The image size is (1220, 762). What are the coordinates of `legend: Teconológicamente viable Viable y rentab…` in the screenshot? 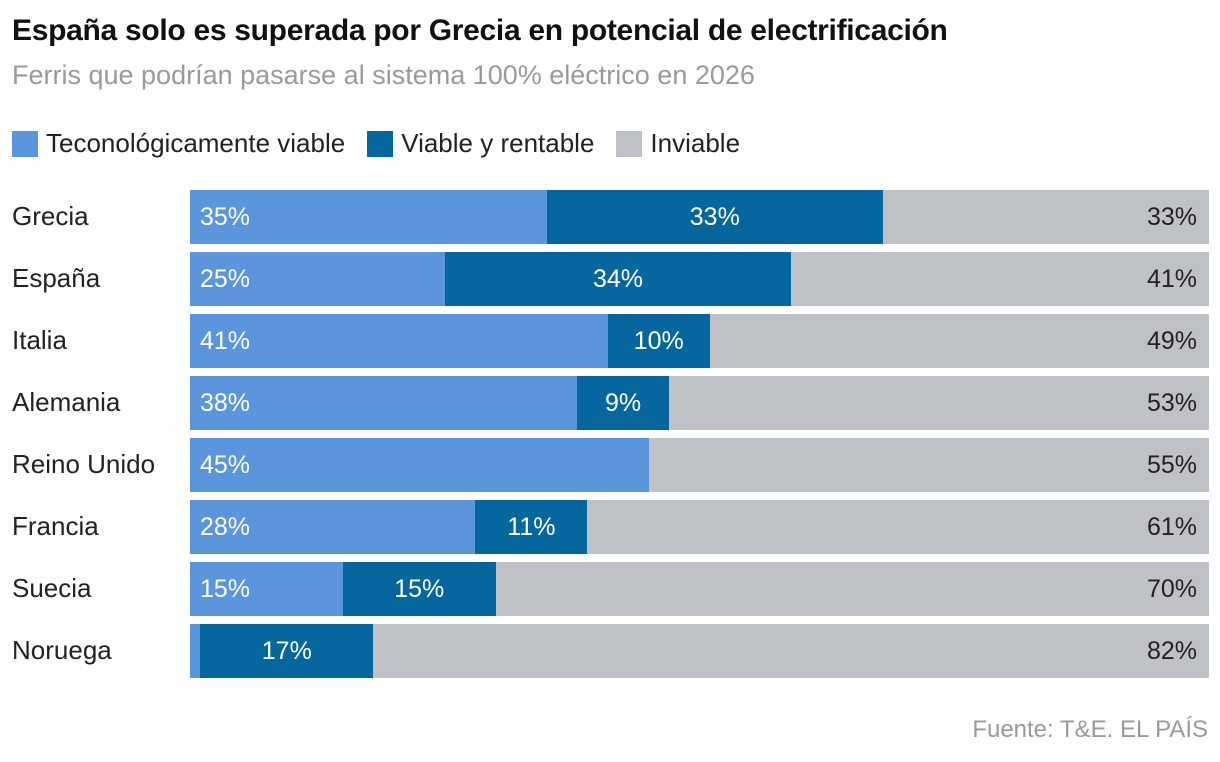 It's located at (387, 143).